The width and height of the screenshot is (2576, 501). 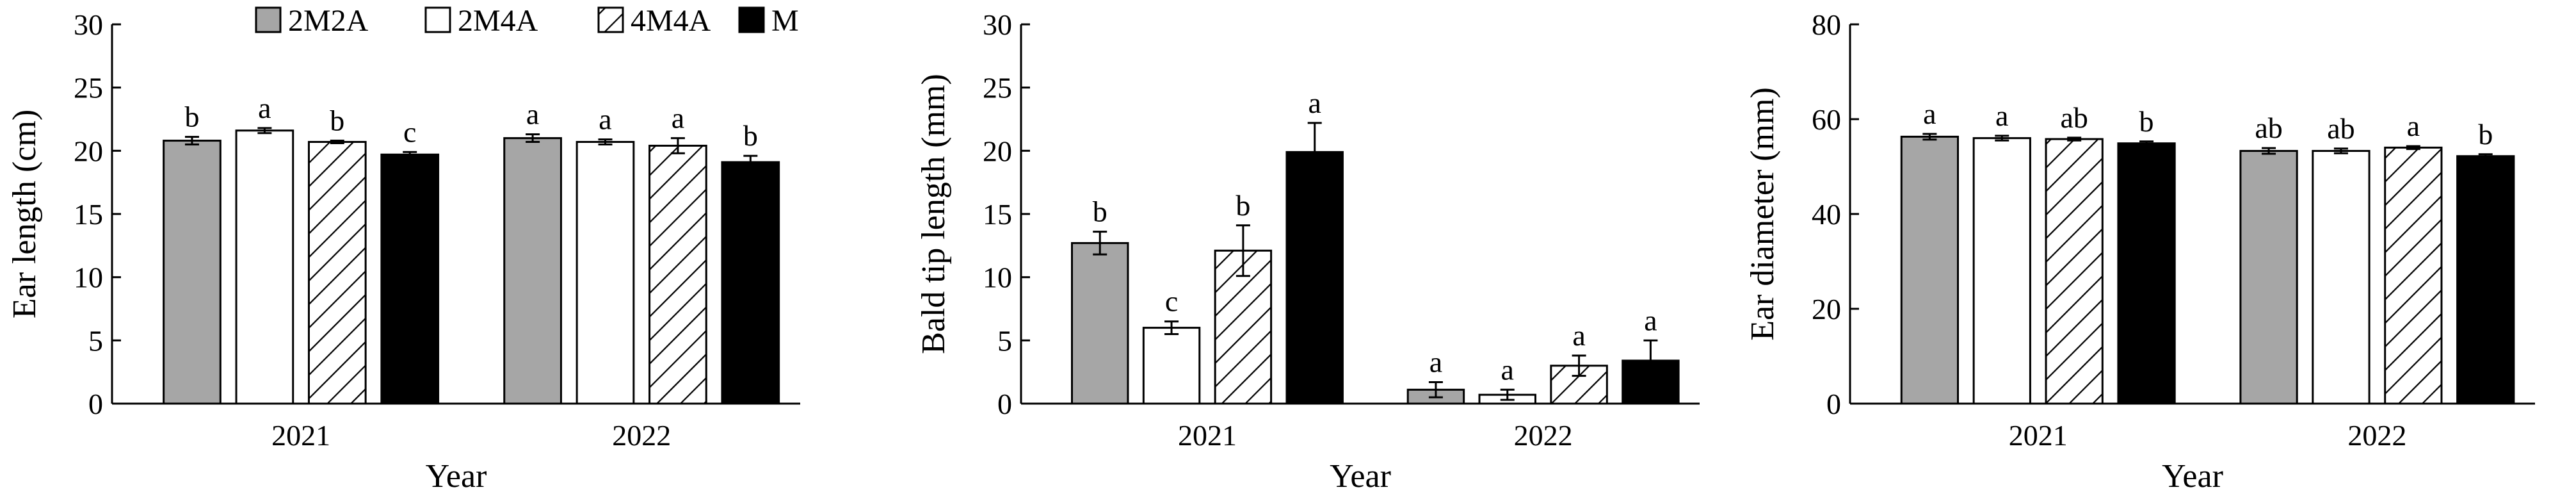 What do you see at coordinates (2341, 277) in the screenshot?
I see `ear-diameter-bar-2m4a-2022` at bounding box center [2341, 277].